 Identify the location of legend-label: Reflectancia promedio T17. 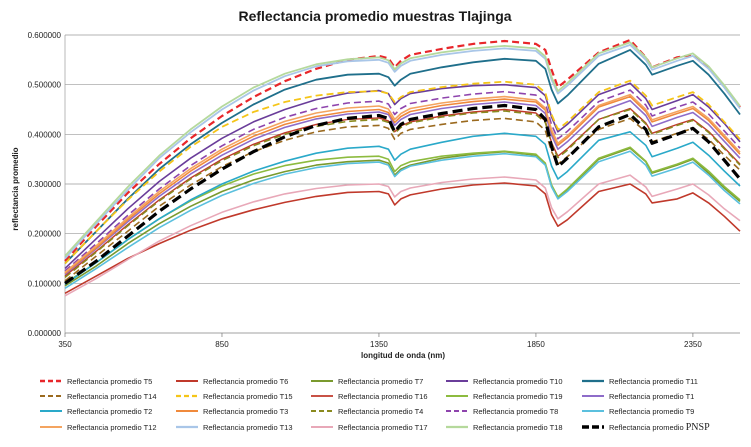
(383, 427).